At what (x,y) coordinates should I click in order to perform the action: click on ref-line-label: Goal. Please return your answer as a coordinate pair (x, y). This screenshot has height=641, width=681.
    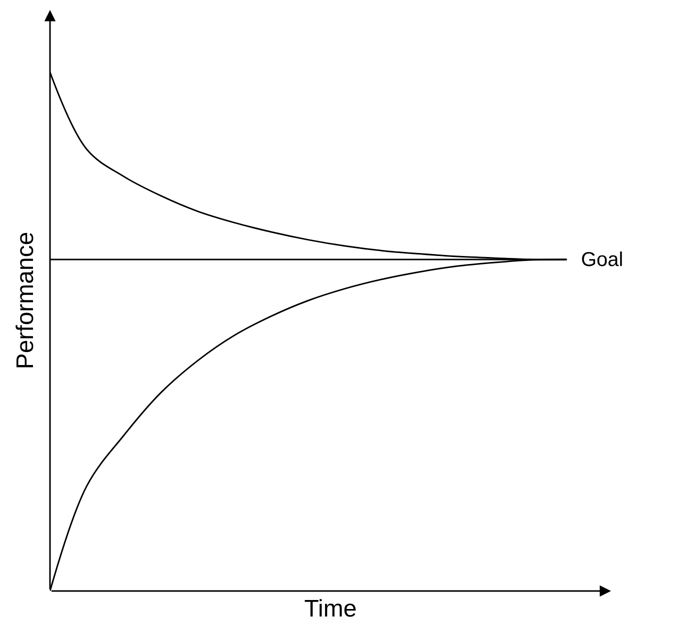
    Looking at the image, I should click on (602, 260).